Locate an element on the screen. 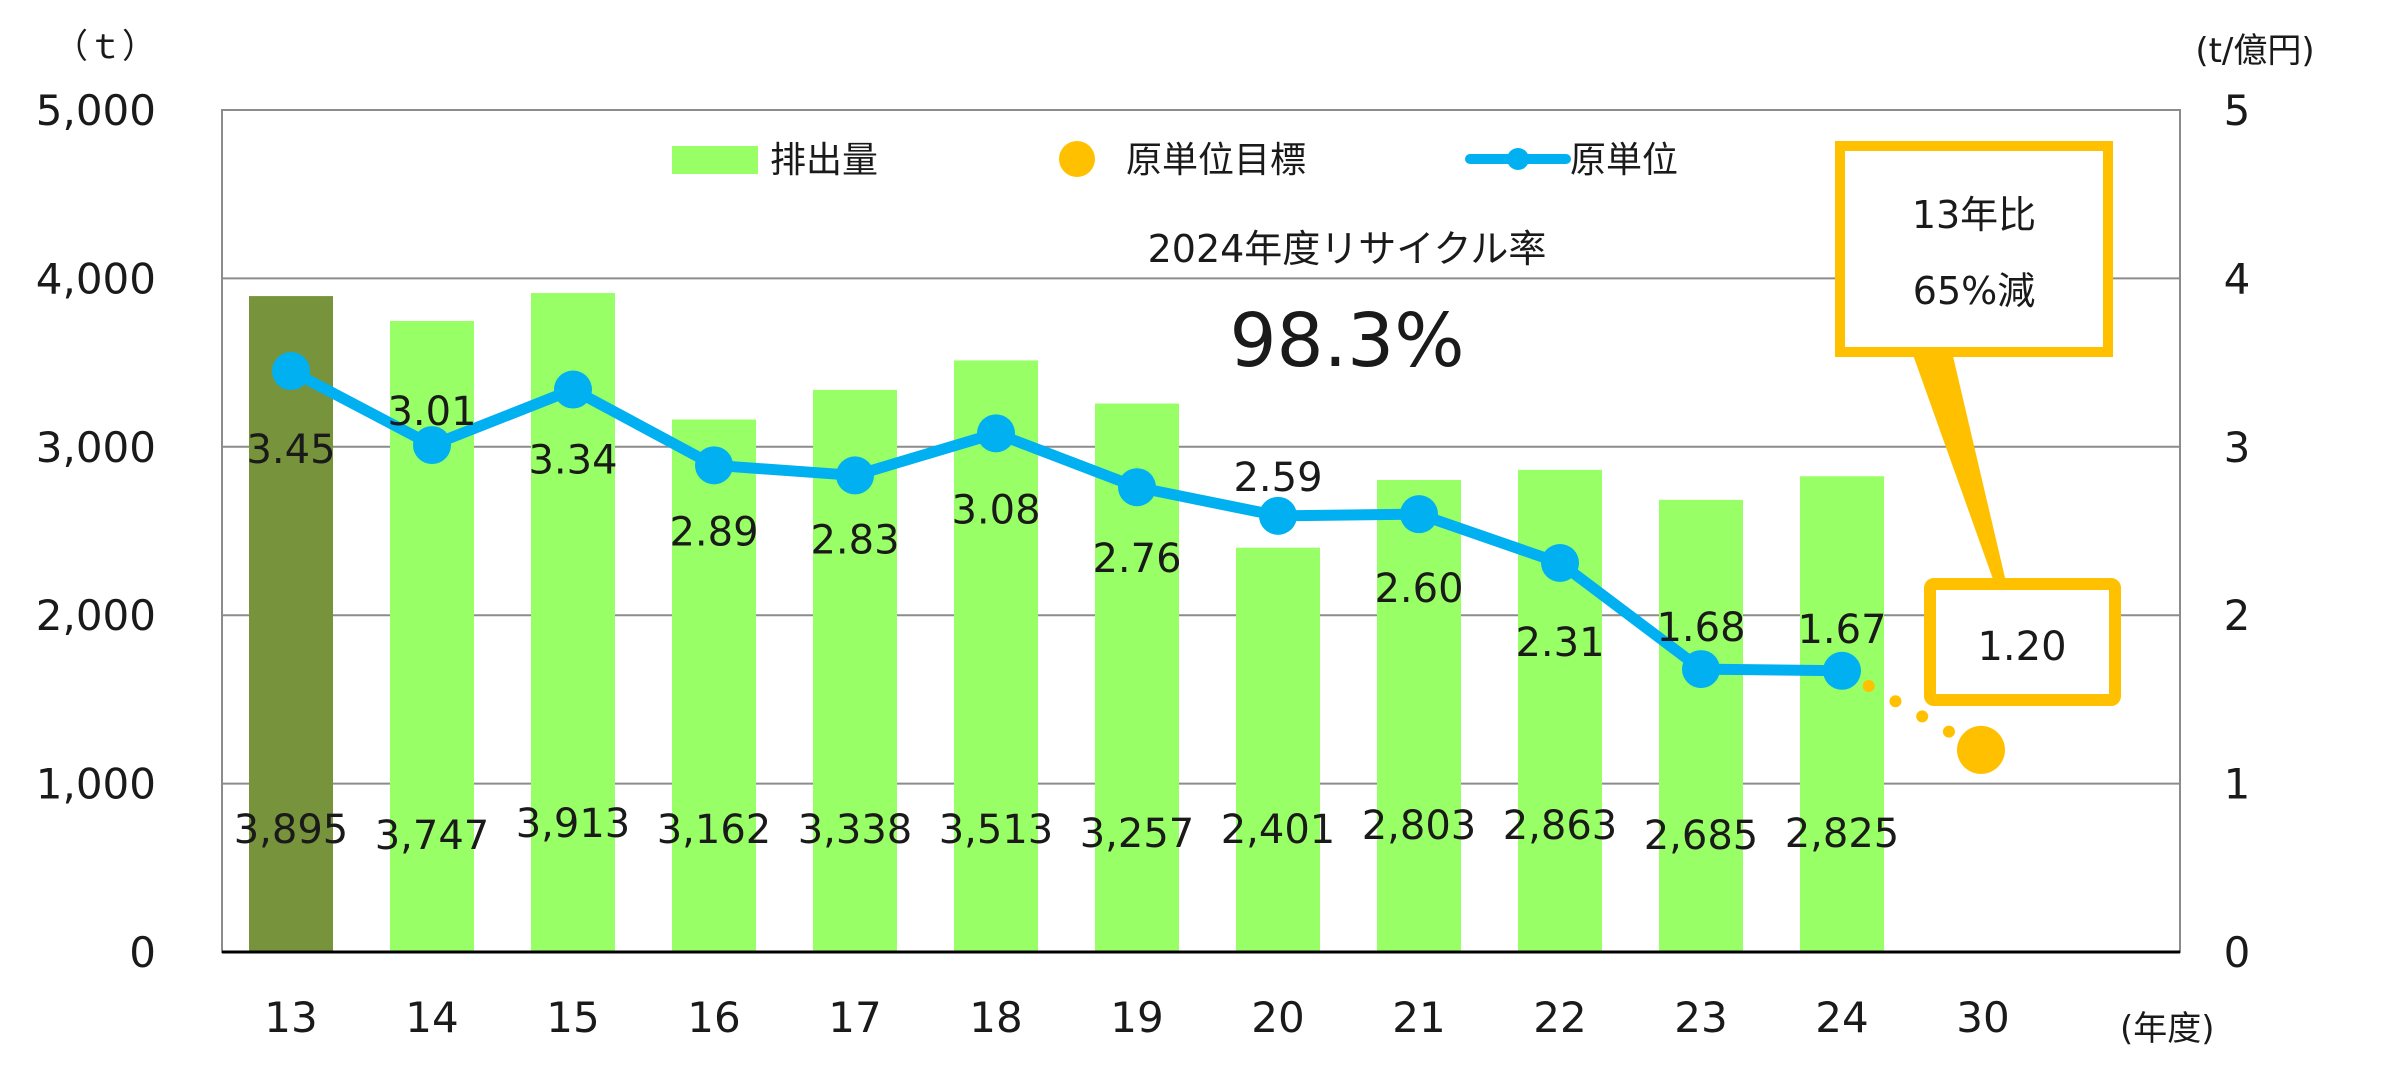 This screenshot has width=2383, height=1070. intensity-value-label: 2.83 is located at coordinates (854, 540).